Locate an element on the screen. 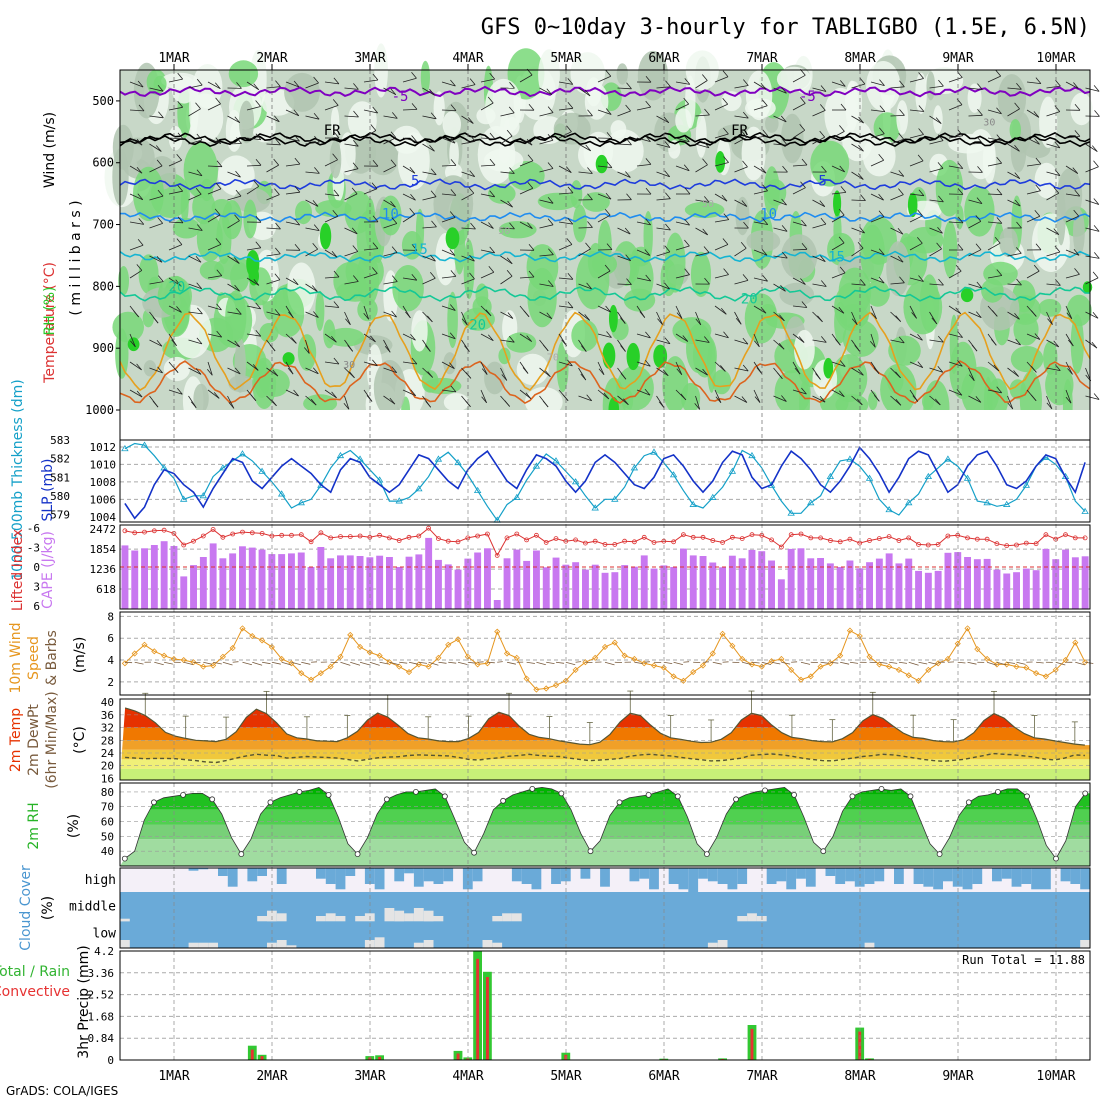 The width and height of the screenshot is (1100, 1100). wind-tick-label: 2 is located at coordinates (110, 682).